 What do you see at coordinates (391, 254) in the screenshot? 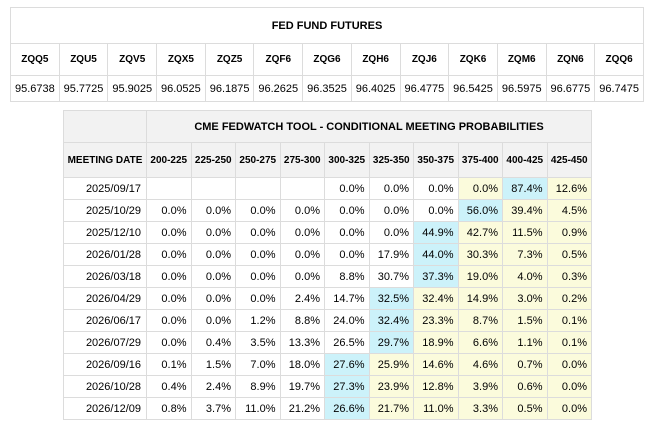
I see `probability-cell: 17.9%` at bounding box center [391, 254].